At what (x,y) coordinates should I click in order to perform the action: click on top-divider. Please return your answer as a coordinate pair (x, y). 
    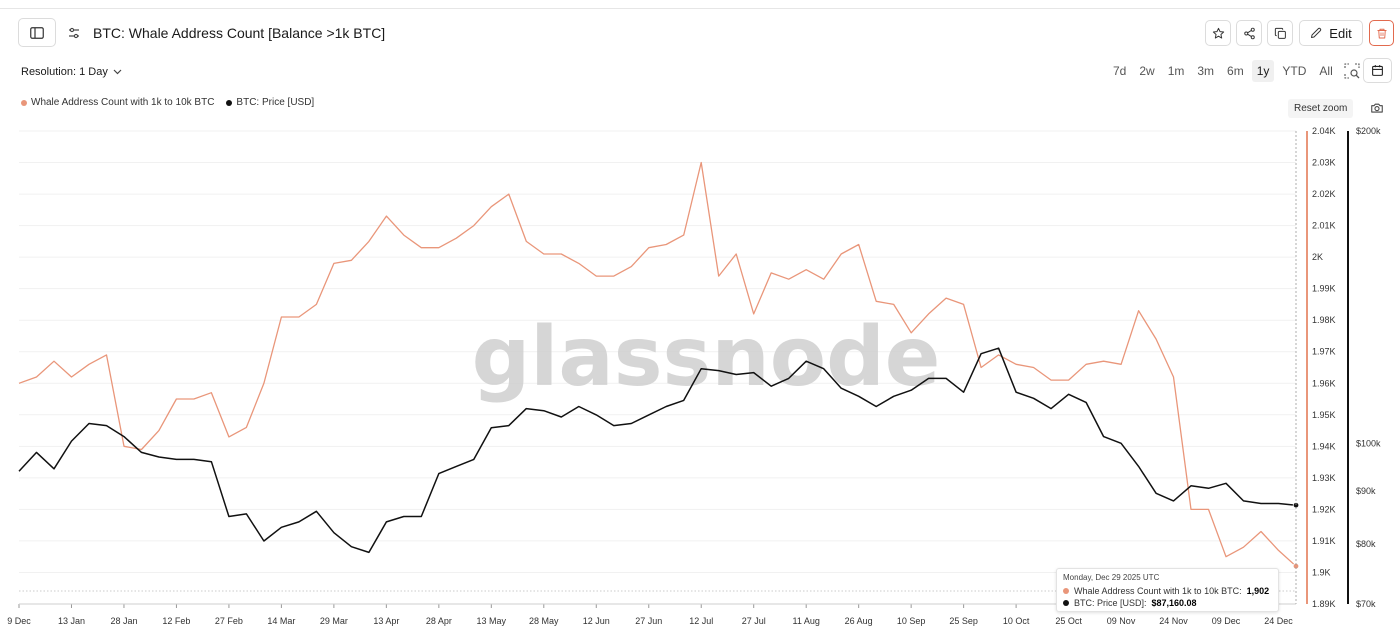
    Looking at the image, I should click on (700, 8).